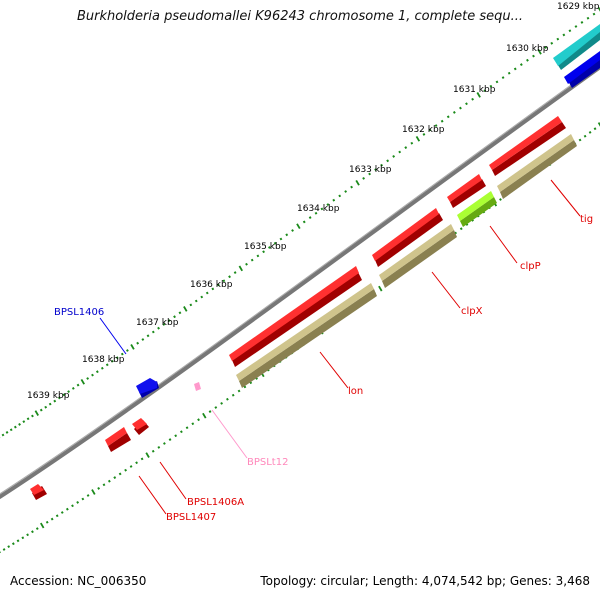 Image resolution: width=600 pixels, height=600 pixels. I want to click on cyan-feature, so click(576, 47).